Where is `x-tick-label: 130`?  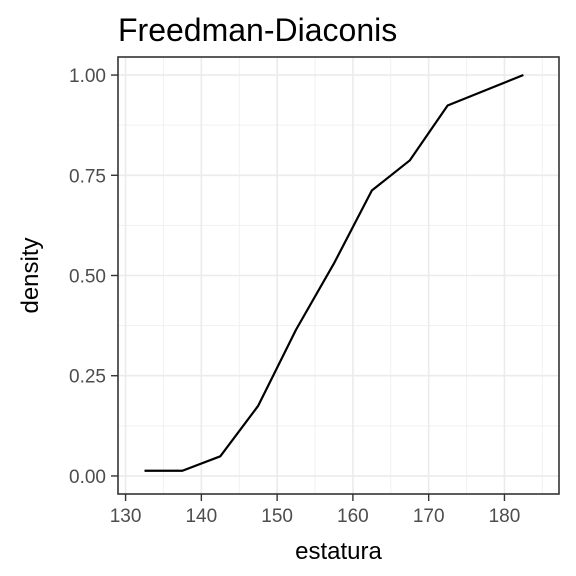 x-tick-label: 130 is located at coordinates (126, 516).